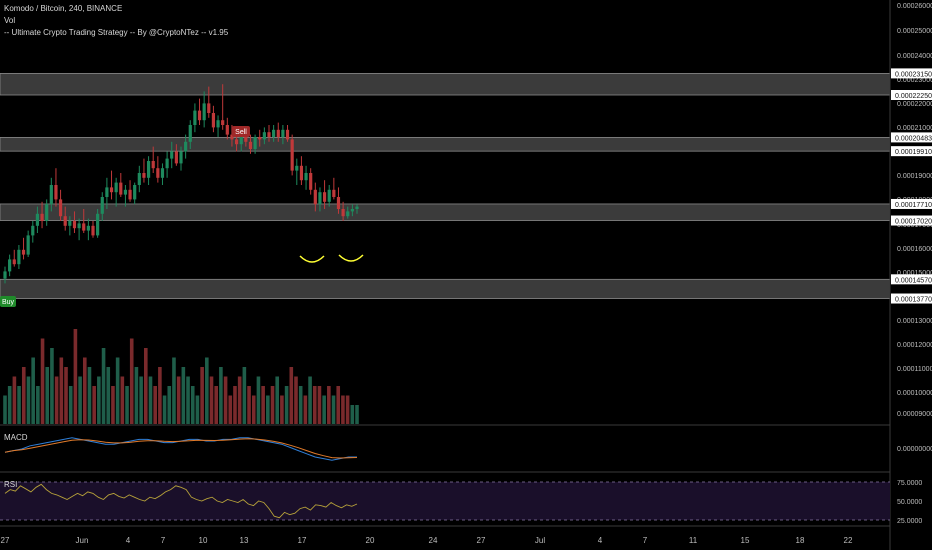  What do you see at coordinates (63, 8) in the screenshot?
I see `symbol-title: Komodo / Bitcoin, 240, BINANCE` at bounding box center [63, 8].